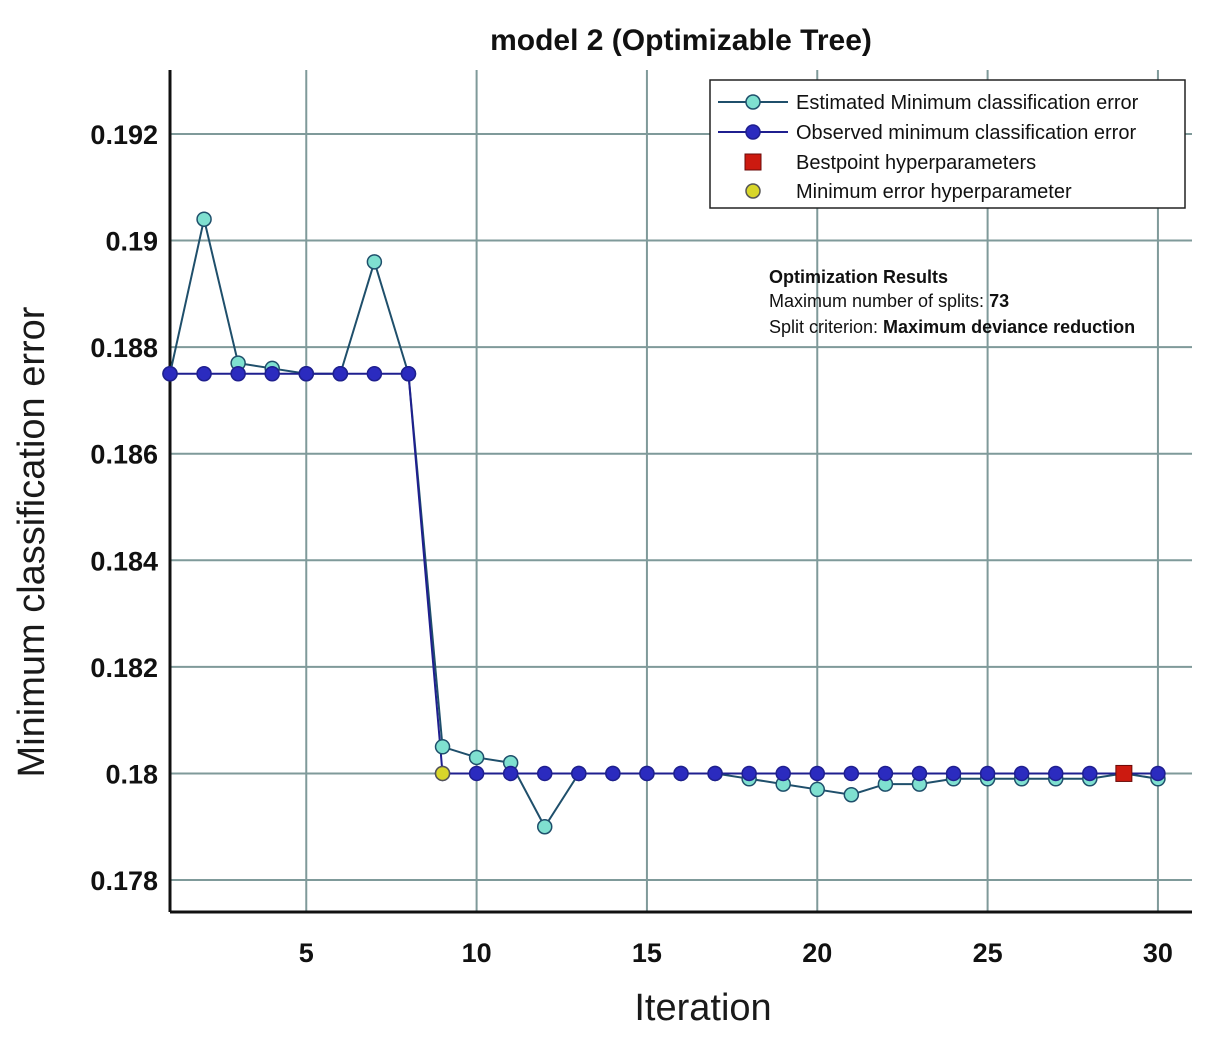  I want to click on legend-marker-min-error, so click(753, 191).